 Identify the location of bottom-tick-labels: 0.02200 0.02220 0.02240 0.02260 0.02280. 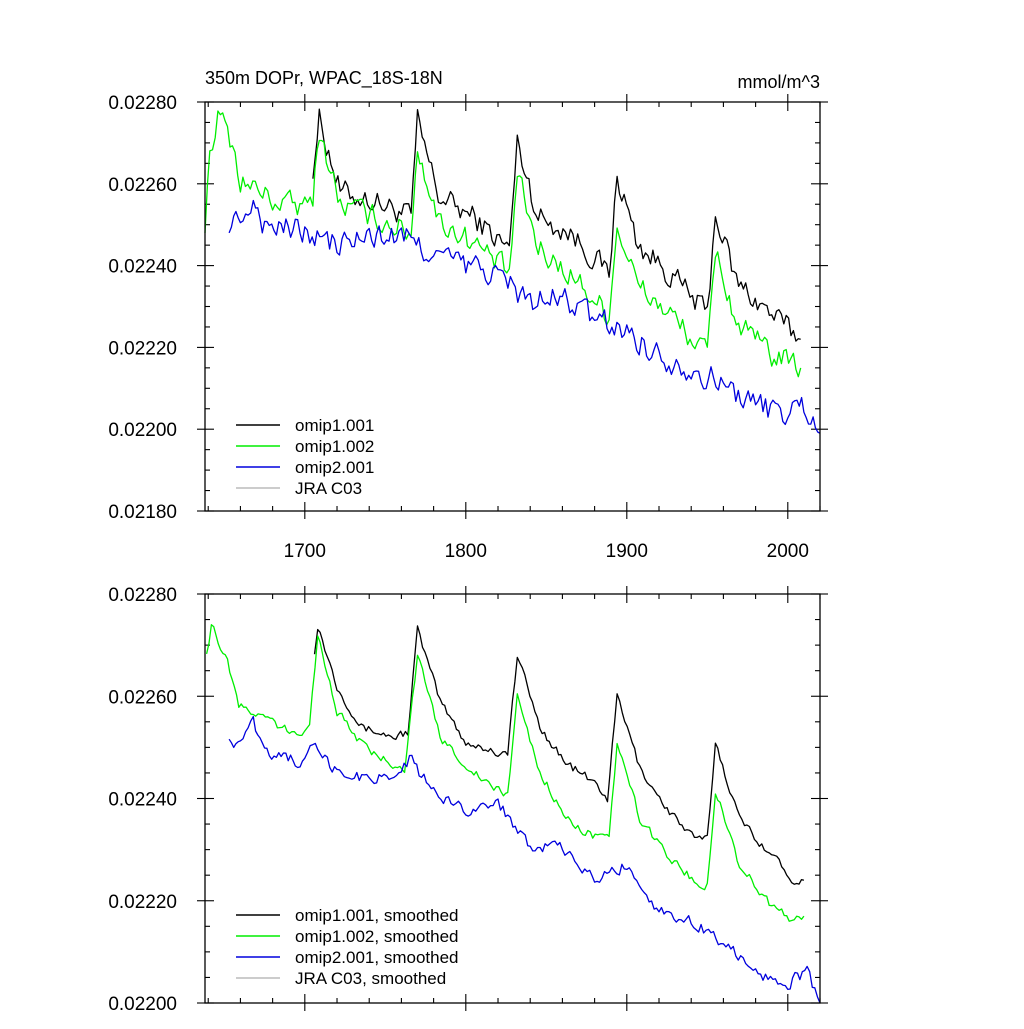
(142, 800).